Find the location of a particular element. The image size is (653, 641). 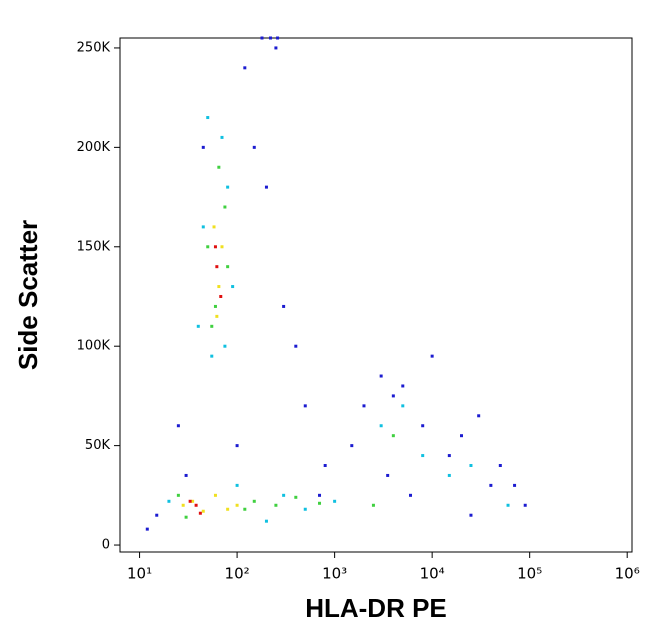

x-tick-label: 10² is located at coordinates (237, 574).